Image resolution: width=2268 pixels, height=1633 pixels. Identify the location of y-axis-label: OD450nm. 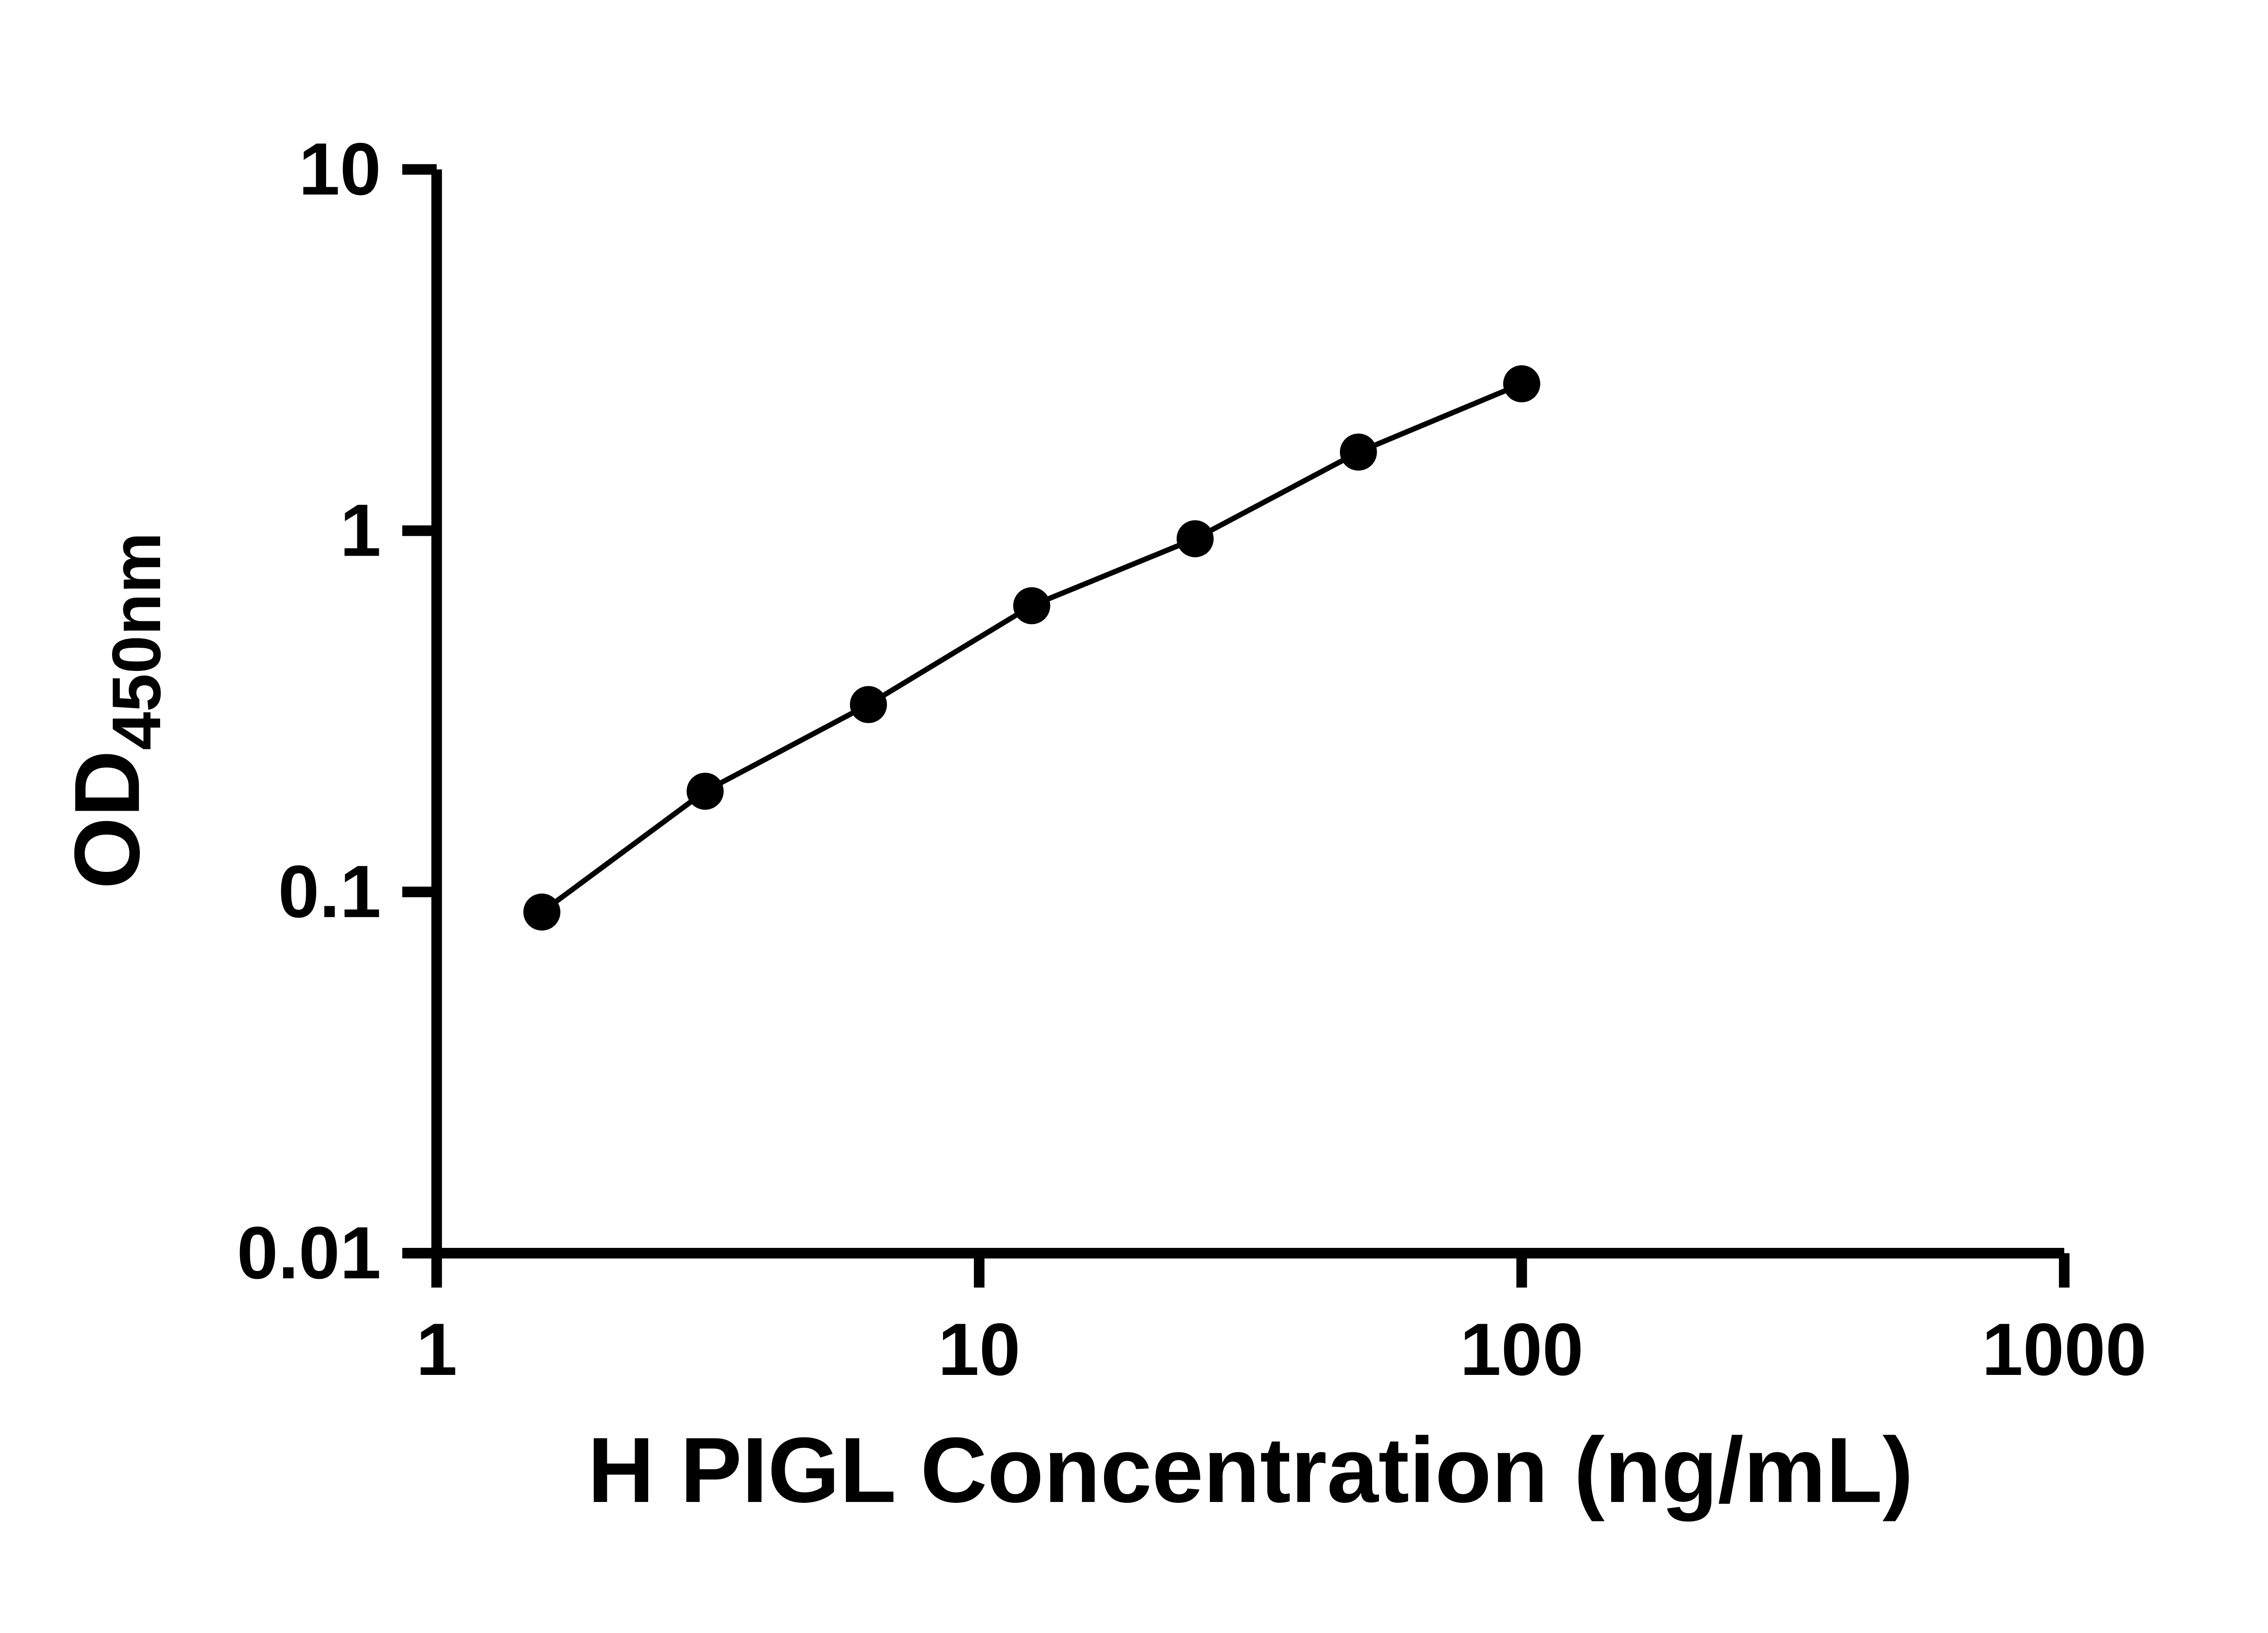
(115, 710).